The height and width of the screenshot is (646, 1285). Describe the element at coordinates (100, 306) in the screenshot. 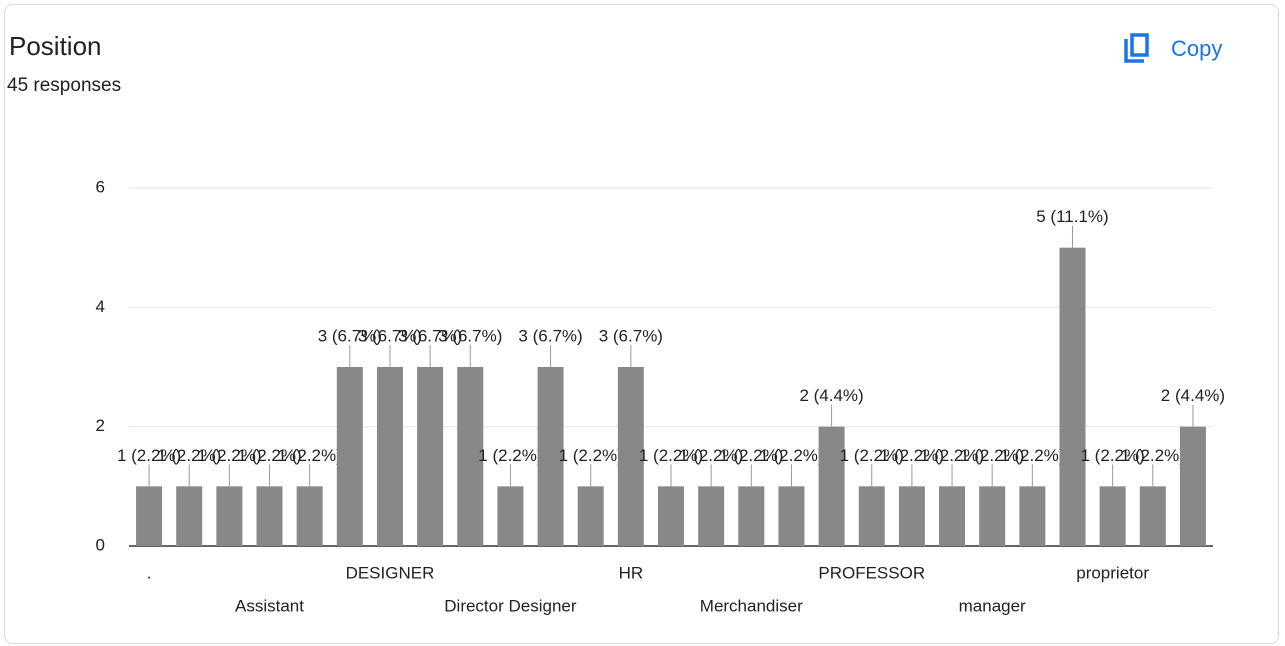

I see `y-tick-label: 4` at that location.